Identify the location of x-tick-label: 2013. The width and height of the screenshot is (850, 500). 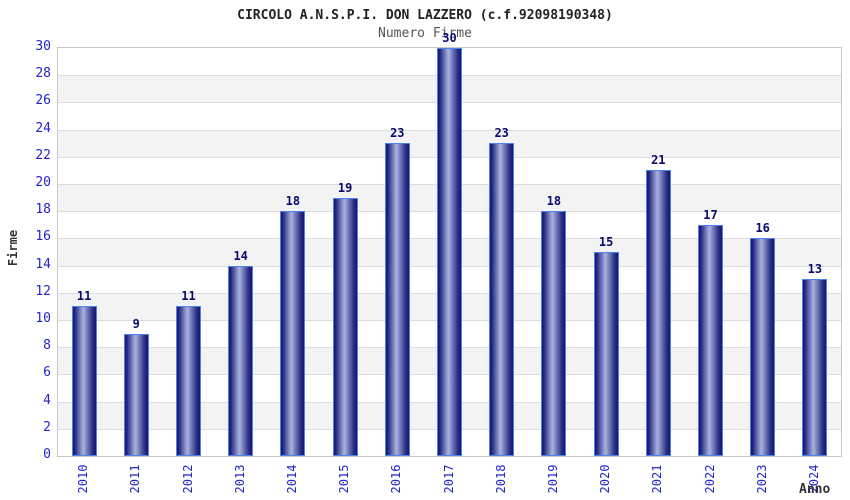
(239, 479).